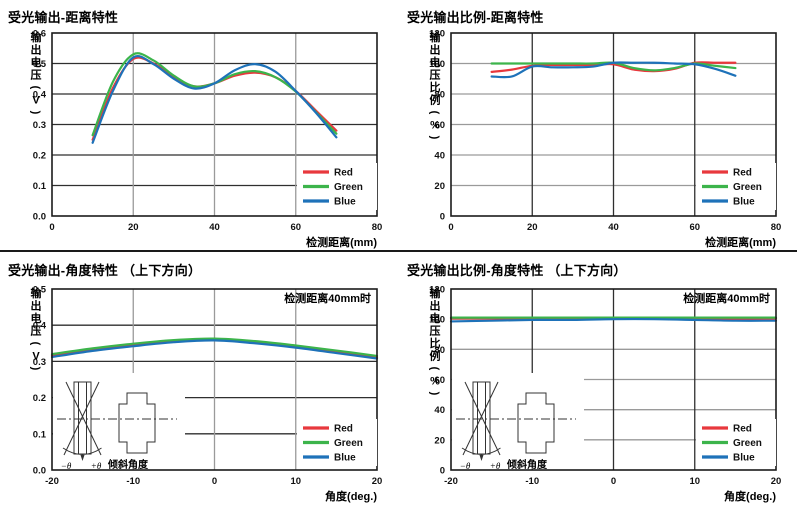  I want to click on svg-text: 0.4, so click(40, 95).